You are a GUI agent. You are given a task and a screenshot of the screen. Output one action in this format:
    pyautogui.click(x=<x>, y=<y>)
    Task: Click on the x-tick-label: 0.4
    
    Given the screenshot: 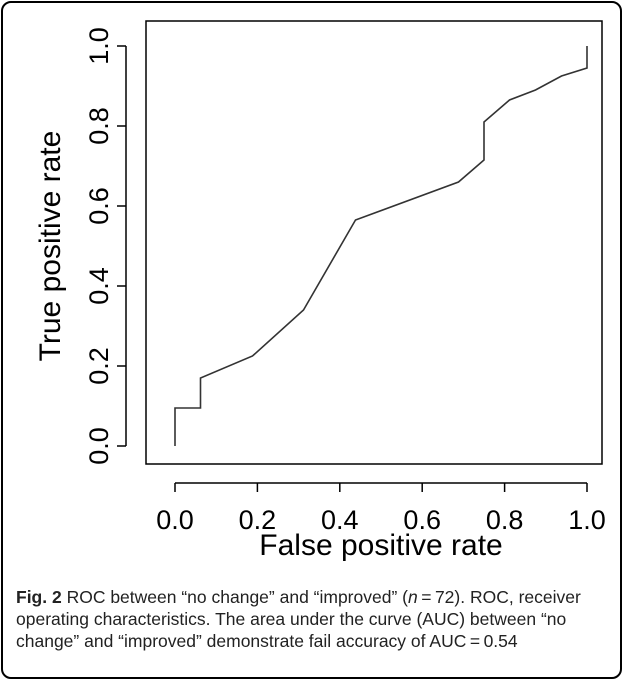 What is the action you would take?
    pyautogui.click(x=340, y=520)
    